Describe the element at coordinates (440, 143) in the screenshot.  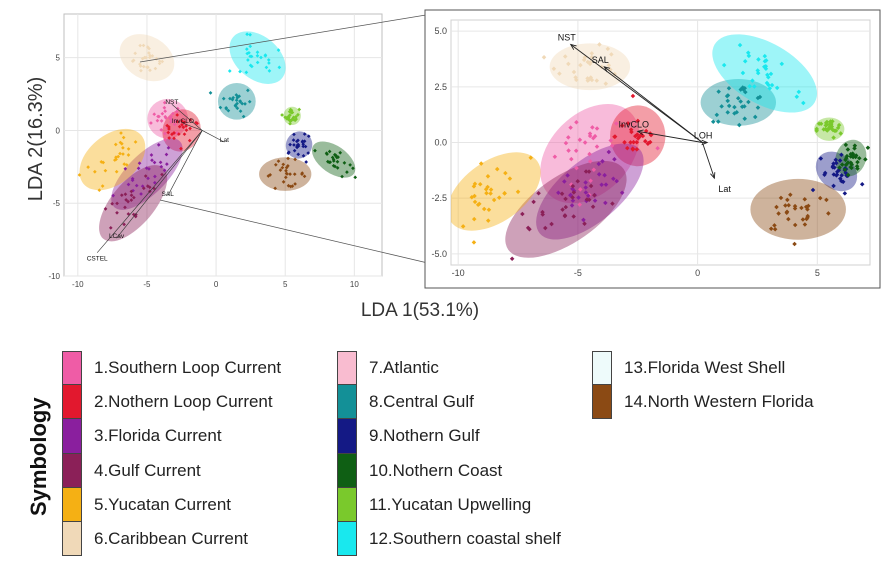
I see `y-tick-label: 0.0` at that location.